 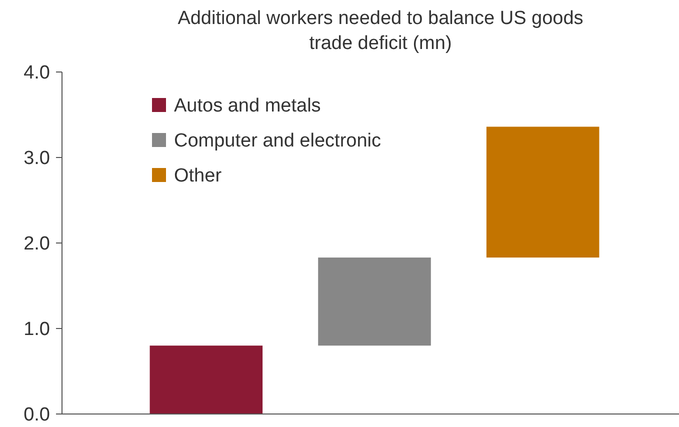 I want to click on y-tick-label: 0.0, so click(x=37, y=415).